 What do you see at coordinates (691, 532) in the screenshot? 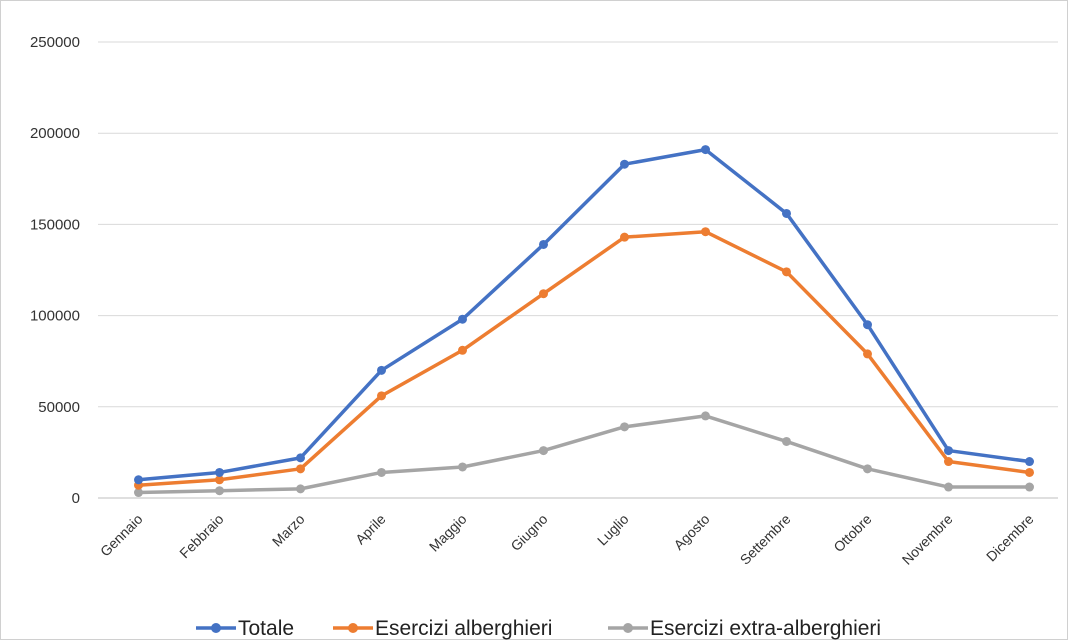
I see `x-tick-label: Agosto` at bounding box center [691, 532].